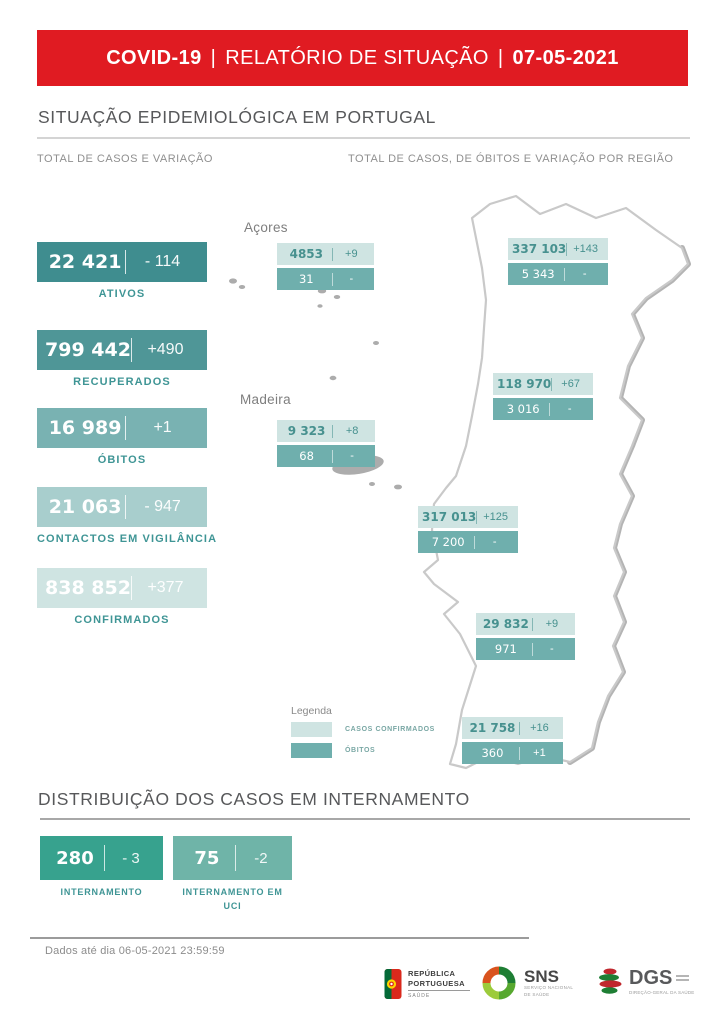 The image size is (725, 1024). Describe the element at coordinates (325, 254) in the screenshot. I see `region-cases-box: 4853 +9` at that location.